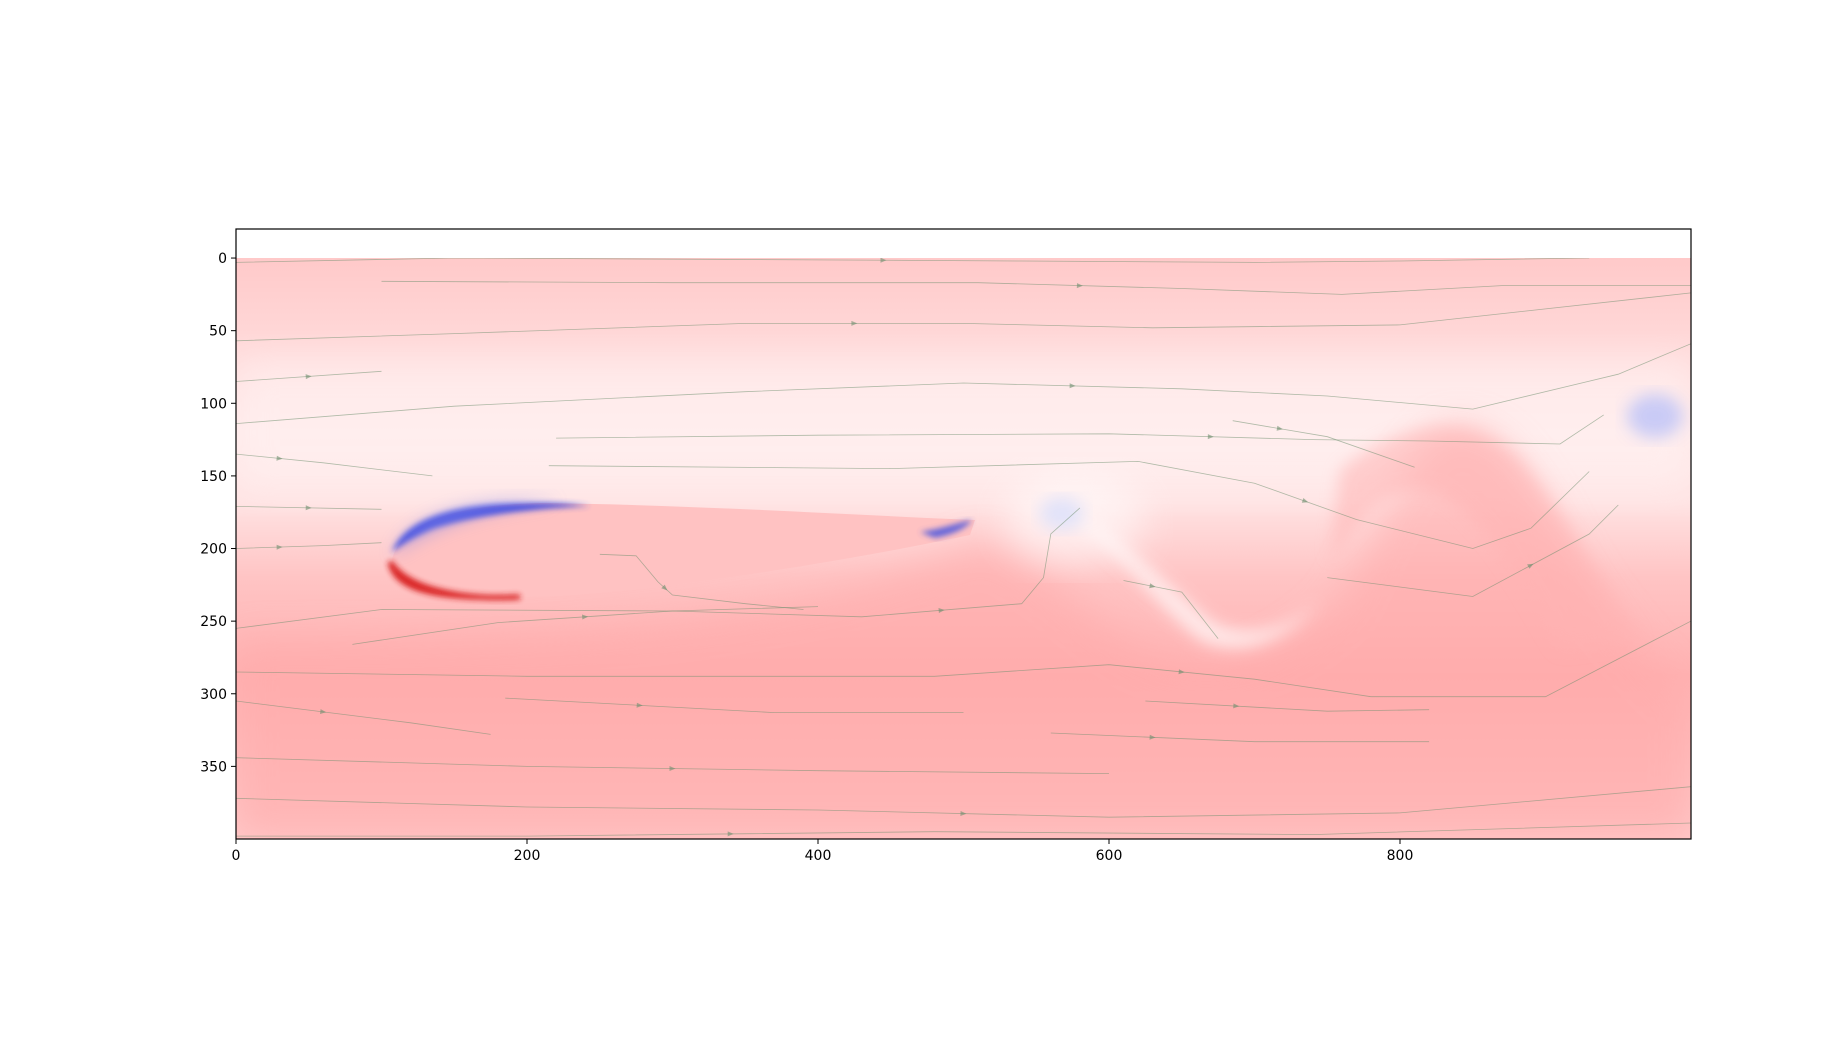 This screenshot has width=1848, height=1041. What do you see at coordinates (222, 259) in the screenshot?
I see `y-tick-label: 0` at bounding box center [222, 259].